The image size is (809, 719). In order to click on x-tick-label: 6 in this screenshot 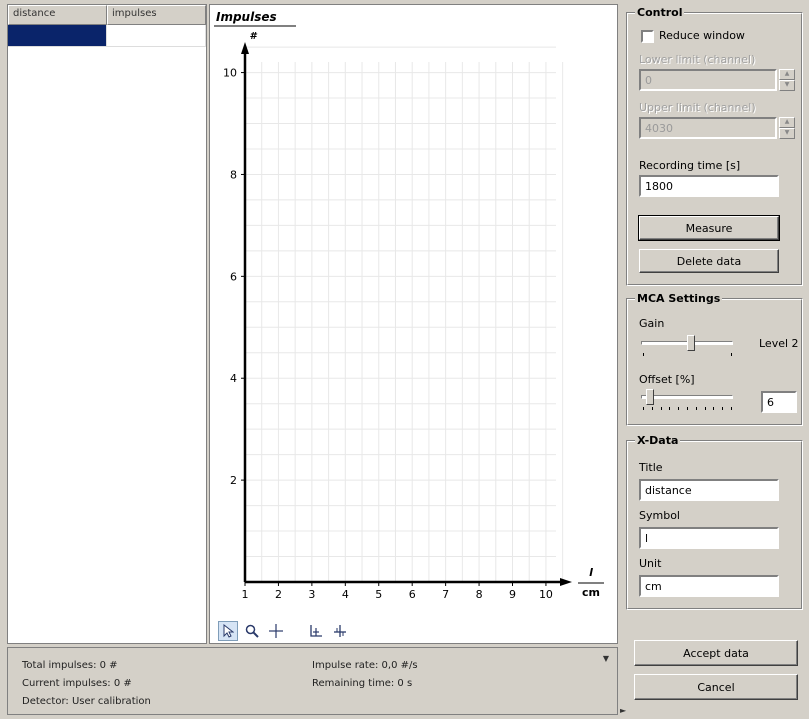, I will do `click(412, 594)`.